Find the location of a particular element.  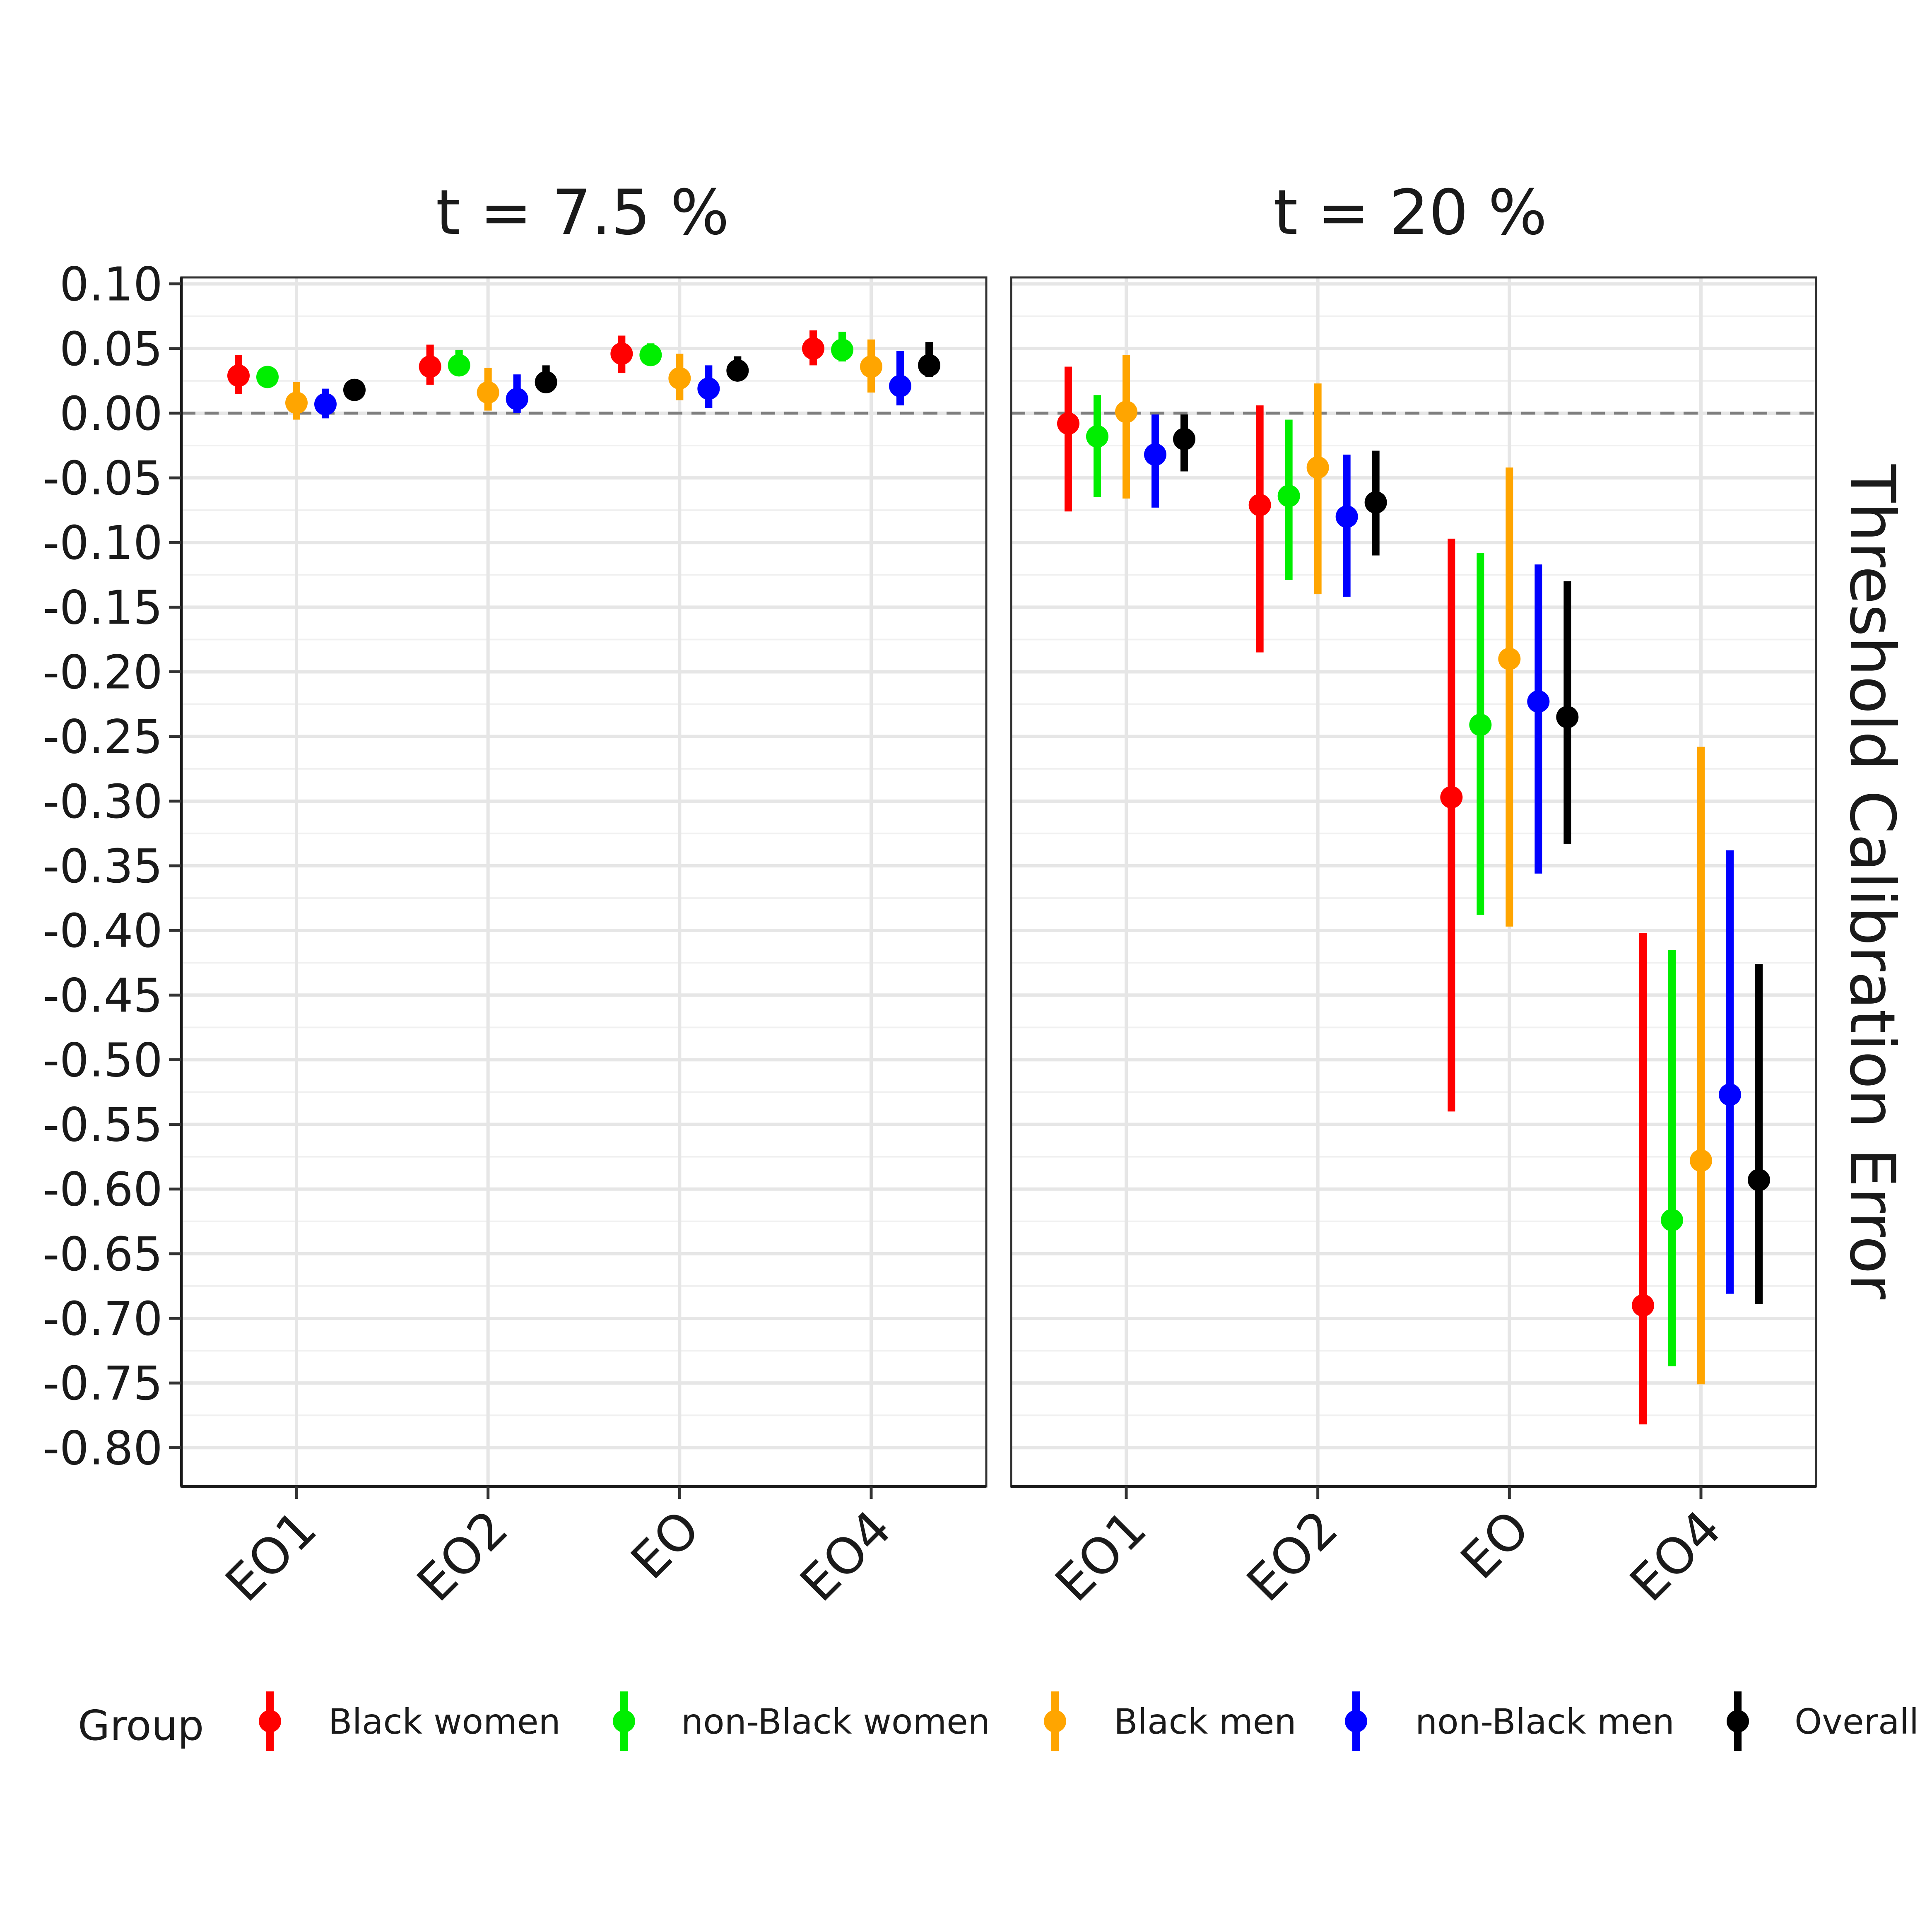

legend-label: Overall is located at coordinates (1857, 1721).